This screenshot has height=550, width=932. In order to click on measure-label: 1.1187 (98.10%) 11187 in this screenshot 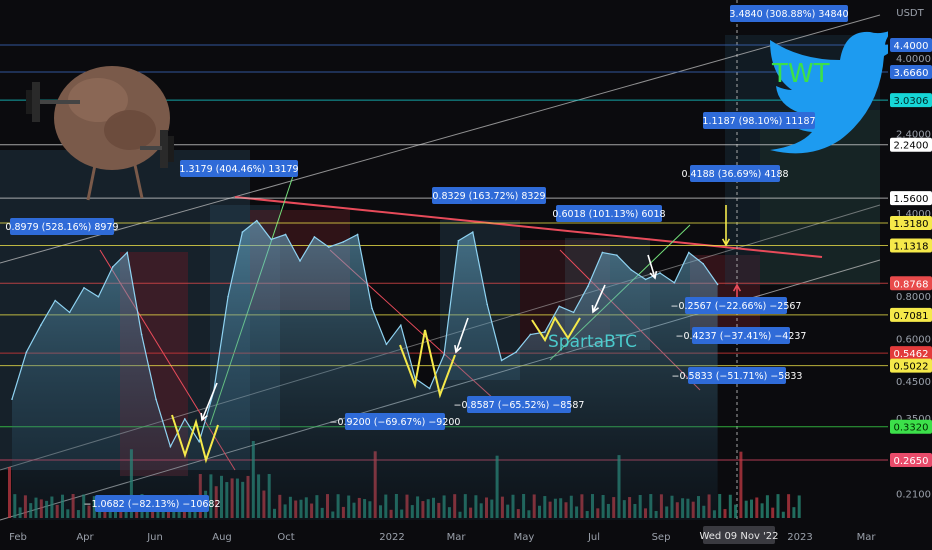, I will do `click(758, 121)`.